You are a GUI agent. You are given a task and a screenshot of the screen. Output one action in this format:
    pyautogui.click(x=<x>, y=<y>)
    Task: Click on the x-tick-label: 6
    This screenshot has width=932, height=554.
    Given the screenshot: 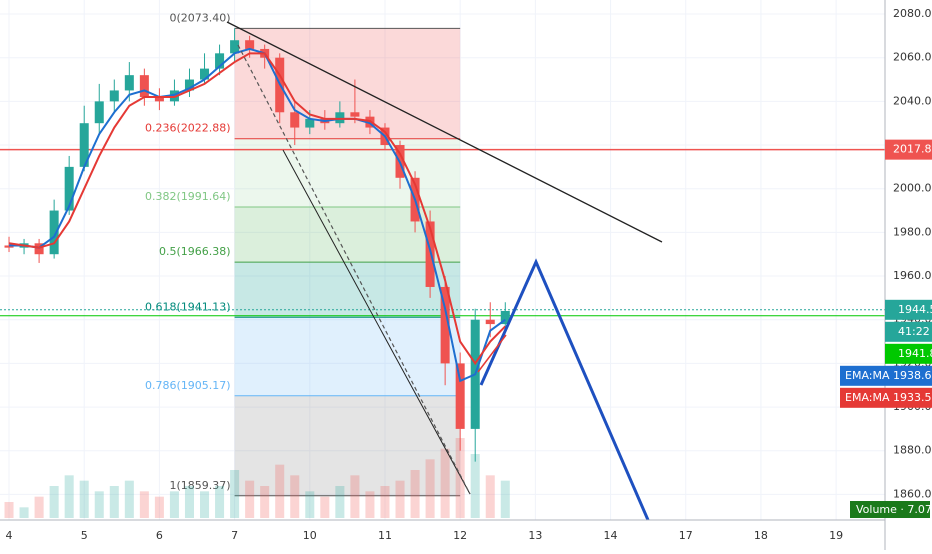 What is the action you would take?
    pyautogui.click(x=159, y=535)
    